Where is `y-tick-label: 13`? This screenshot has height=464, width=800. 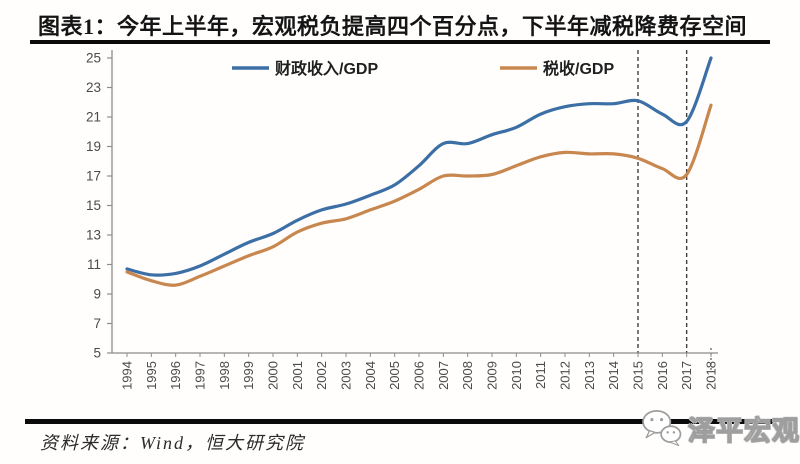
y-tick-label: 13 is located at coordinates (93, 235).